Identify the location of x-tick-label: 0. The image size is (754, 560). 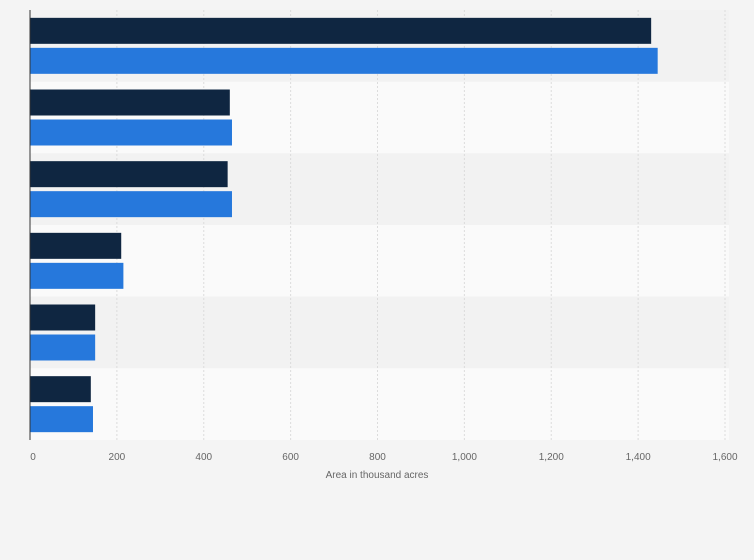
(33, 457).